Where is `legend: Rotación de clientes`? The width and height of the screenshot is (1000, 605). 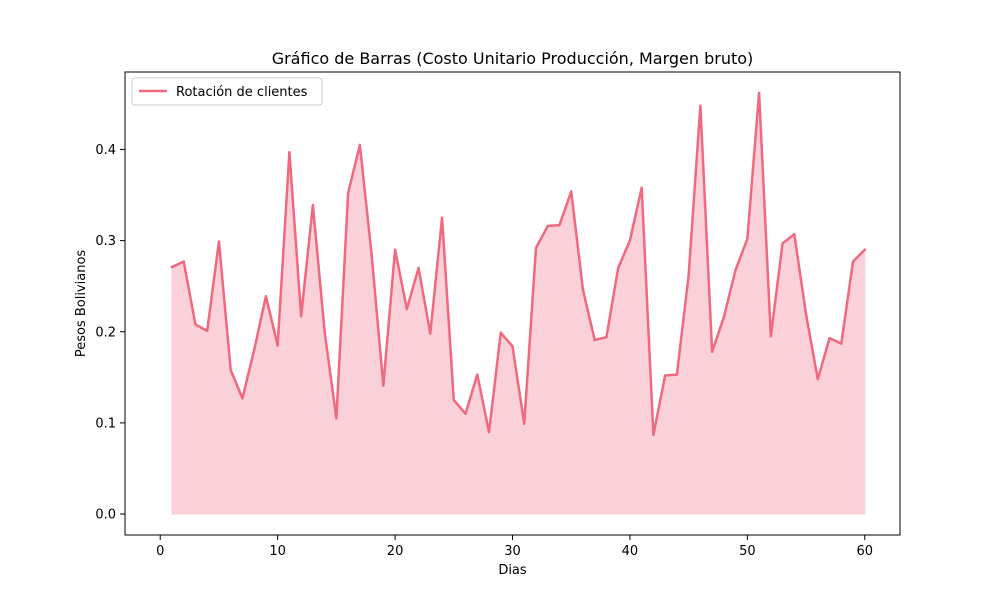
legend: Rotación de clientes is located at coordinates (227, 91).